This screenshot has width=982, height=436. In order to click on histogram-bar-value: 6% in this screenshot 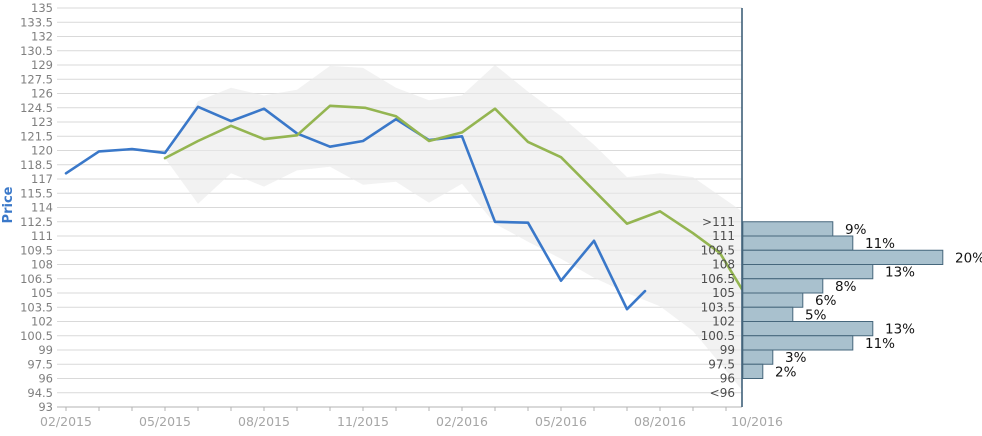, I will do `click(826, 301)`.